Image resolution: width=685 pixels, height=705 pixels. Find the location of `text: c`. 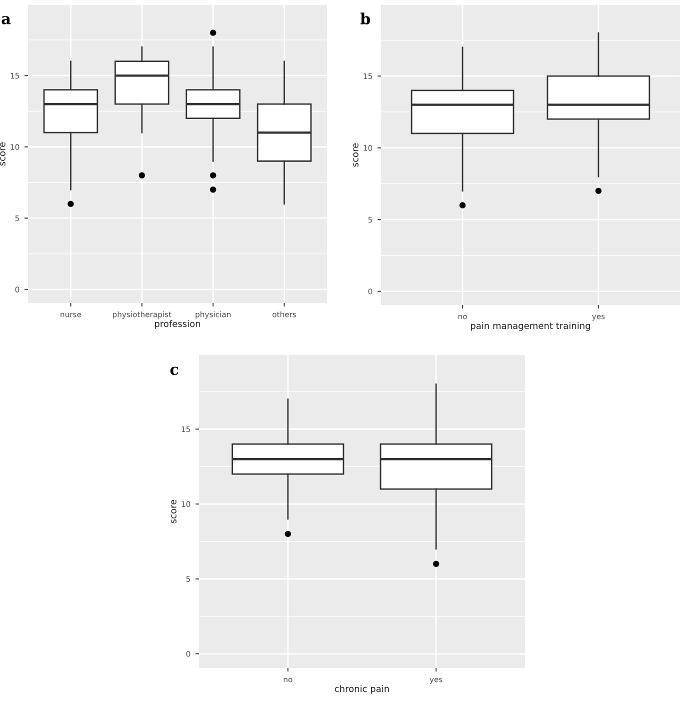

text: c is located at coordinates (174, 371).